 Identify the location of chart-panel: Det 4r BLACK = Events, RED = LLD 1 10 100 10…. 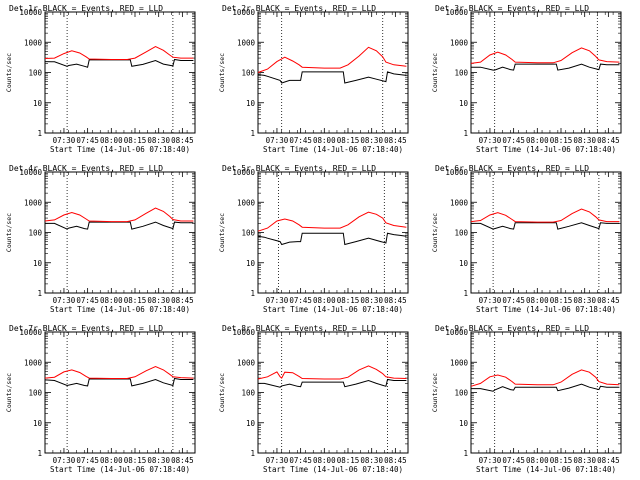
(100, 239).